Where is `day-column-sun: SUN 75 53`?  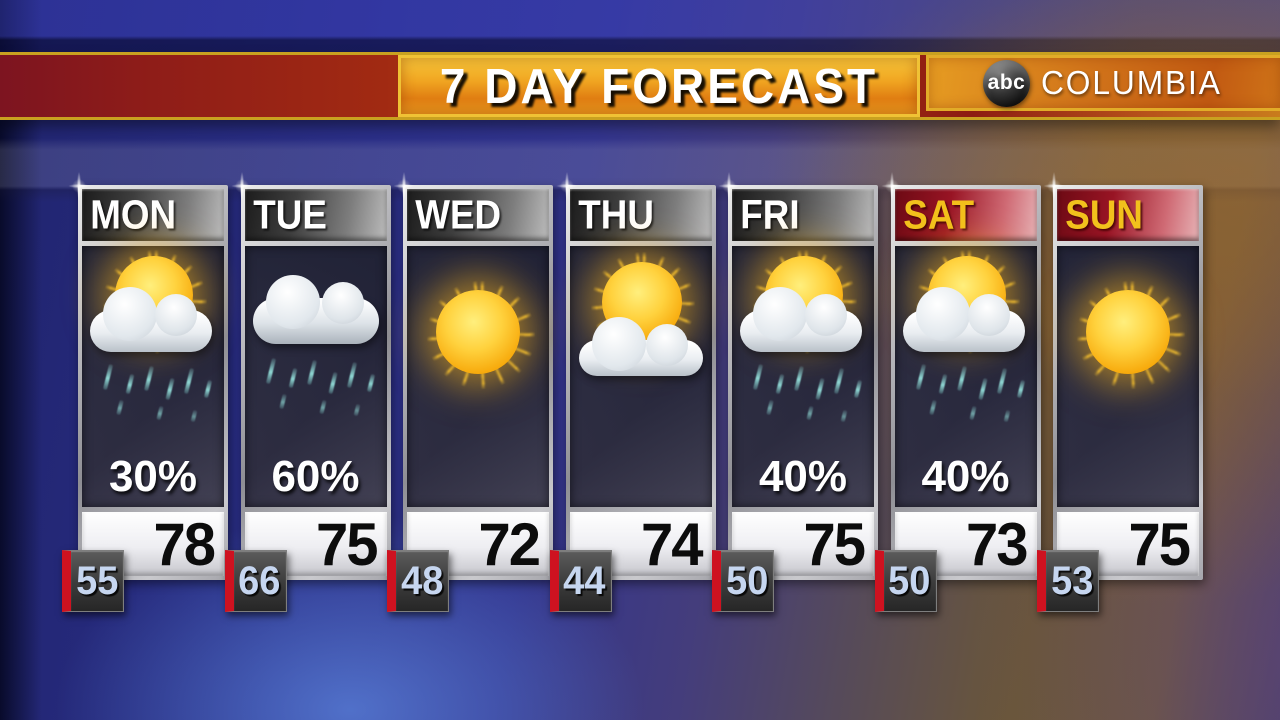
day-column-sun: SUN 75 53 is located at coordinates (1120, 387).